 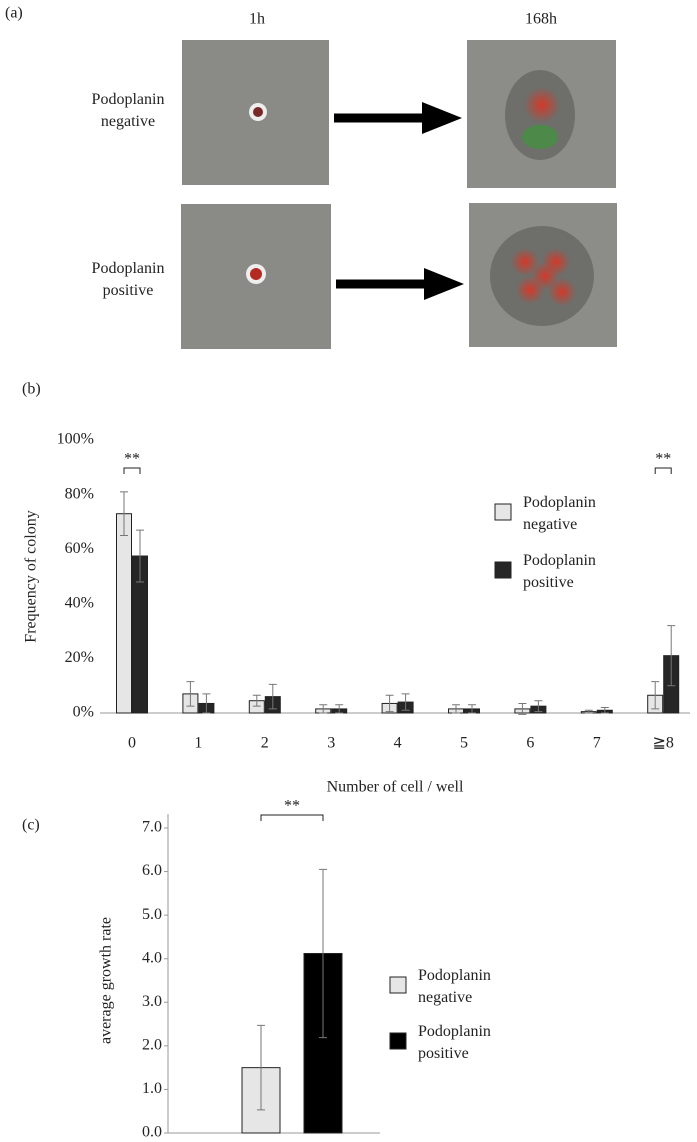 What do you see at coordinates (541, 19) in the screenshot?
I see `column-label: 168h` at bounding box center [541, 19].